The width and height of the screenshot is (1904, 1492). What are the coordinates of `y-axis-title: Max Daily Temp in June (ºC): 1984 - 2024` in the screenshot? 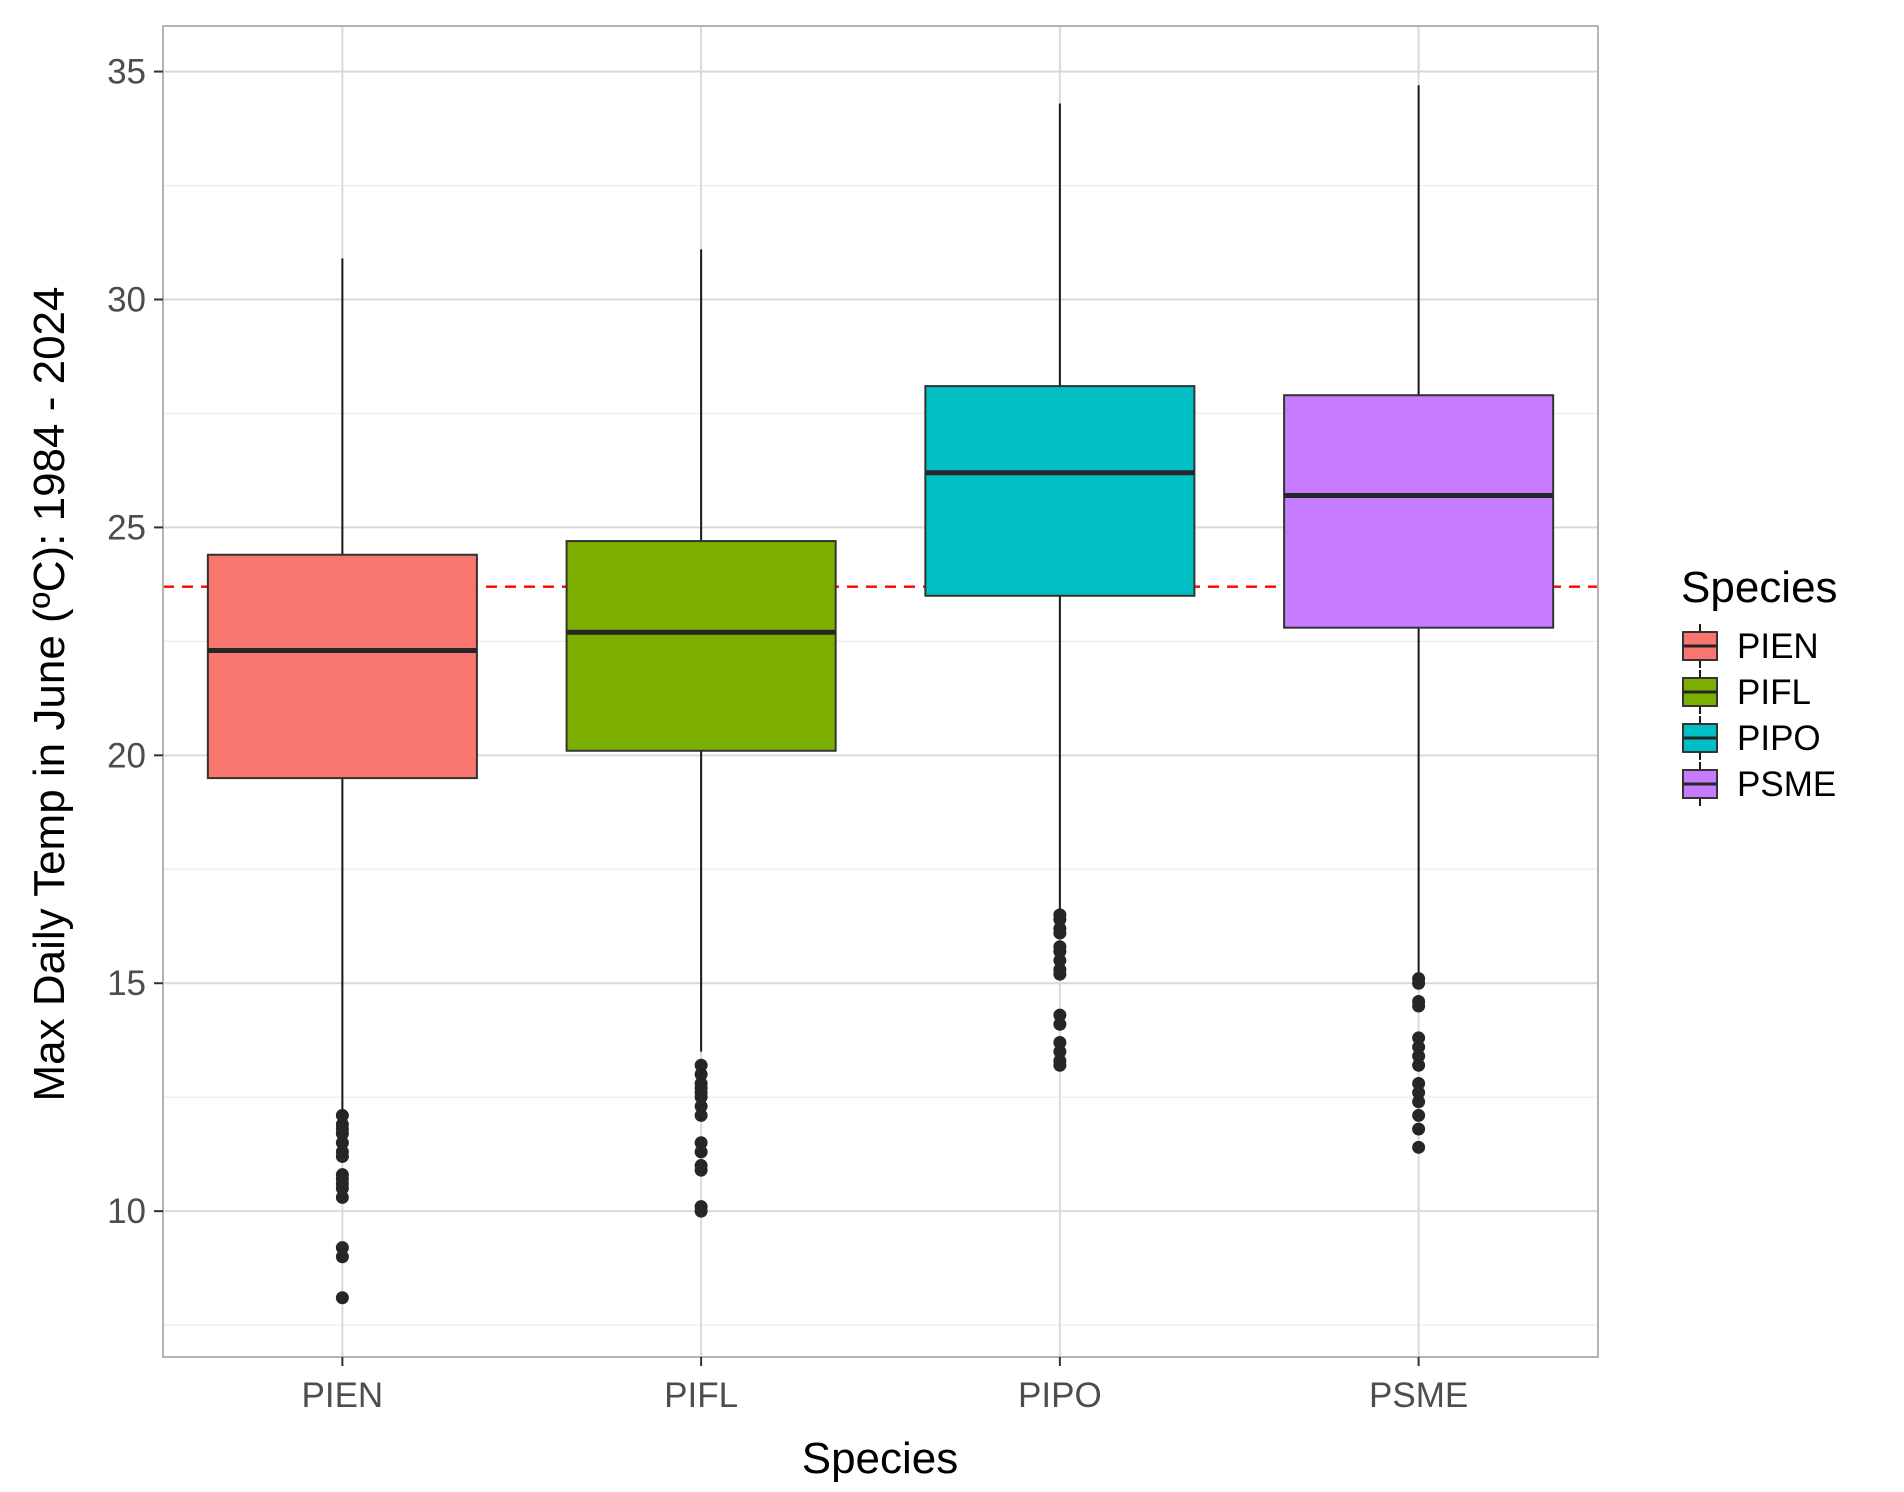 It's located at (49, 694).